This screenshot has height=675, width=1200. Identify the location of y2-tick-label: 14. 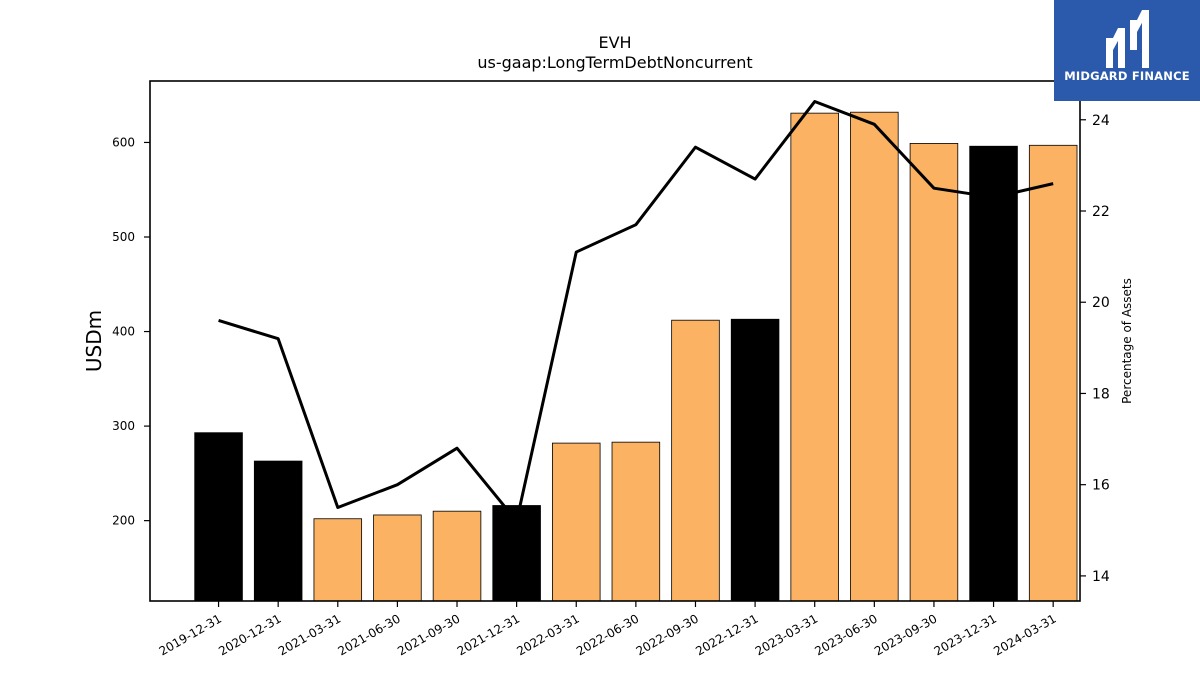
(1101, 577).